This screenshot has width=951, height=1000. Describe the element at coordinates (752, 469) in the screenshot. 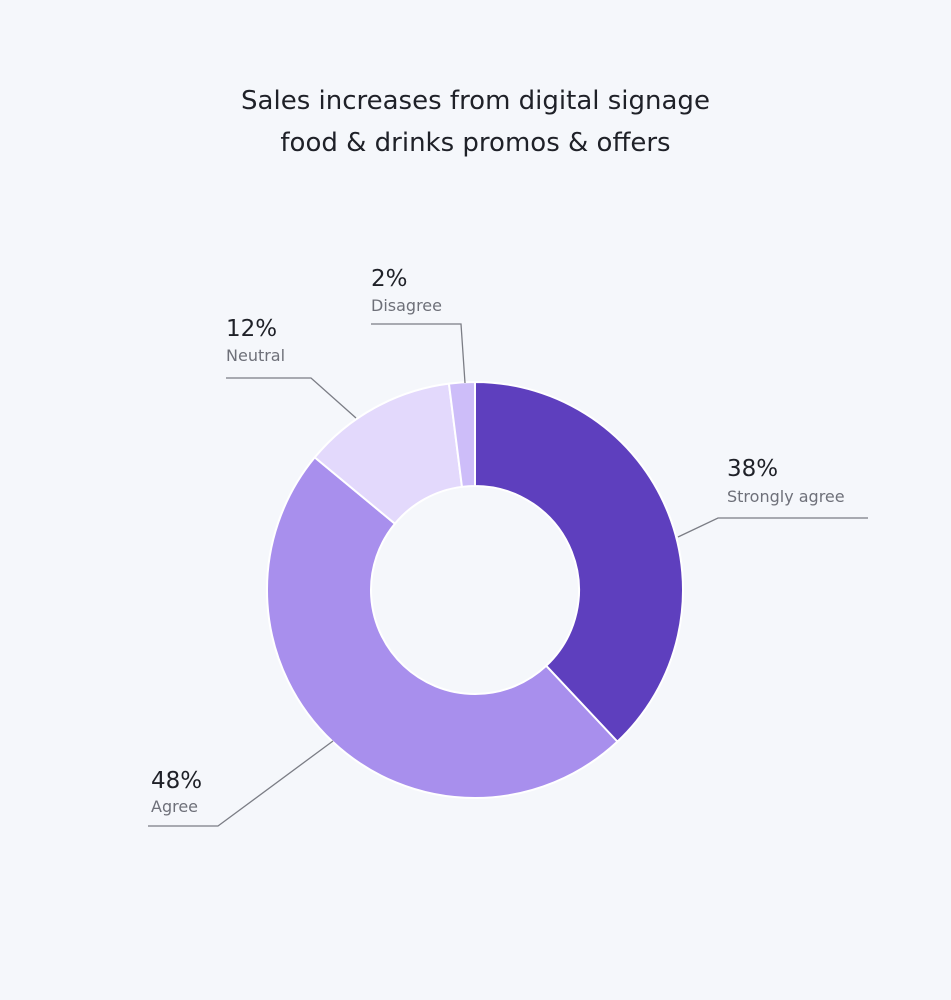

I see `value-label-strongly-agree: 38%` at that location.